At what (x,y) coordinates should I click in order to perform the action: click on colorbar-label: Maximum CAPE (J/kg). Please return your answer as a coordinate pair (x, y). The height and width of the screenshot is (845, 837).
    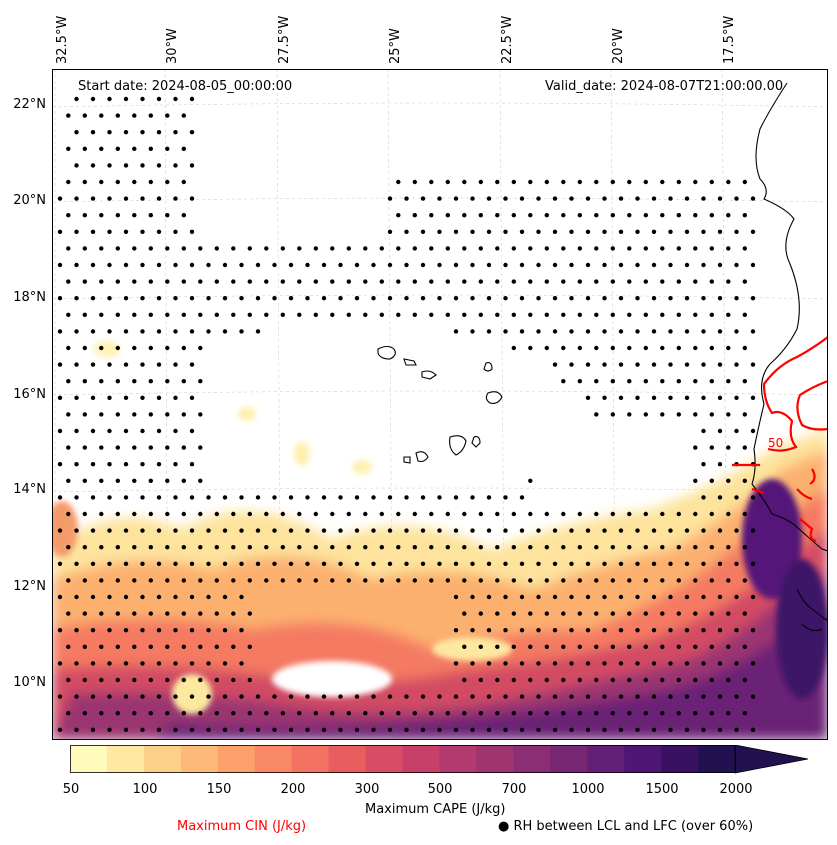
    Looking at the image, I should click on (435, 809).